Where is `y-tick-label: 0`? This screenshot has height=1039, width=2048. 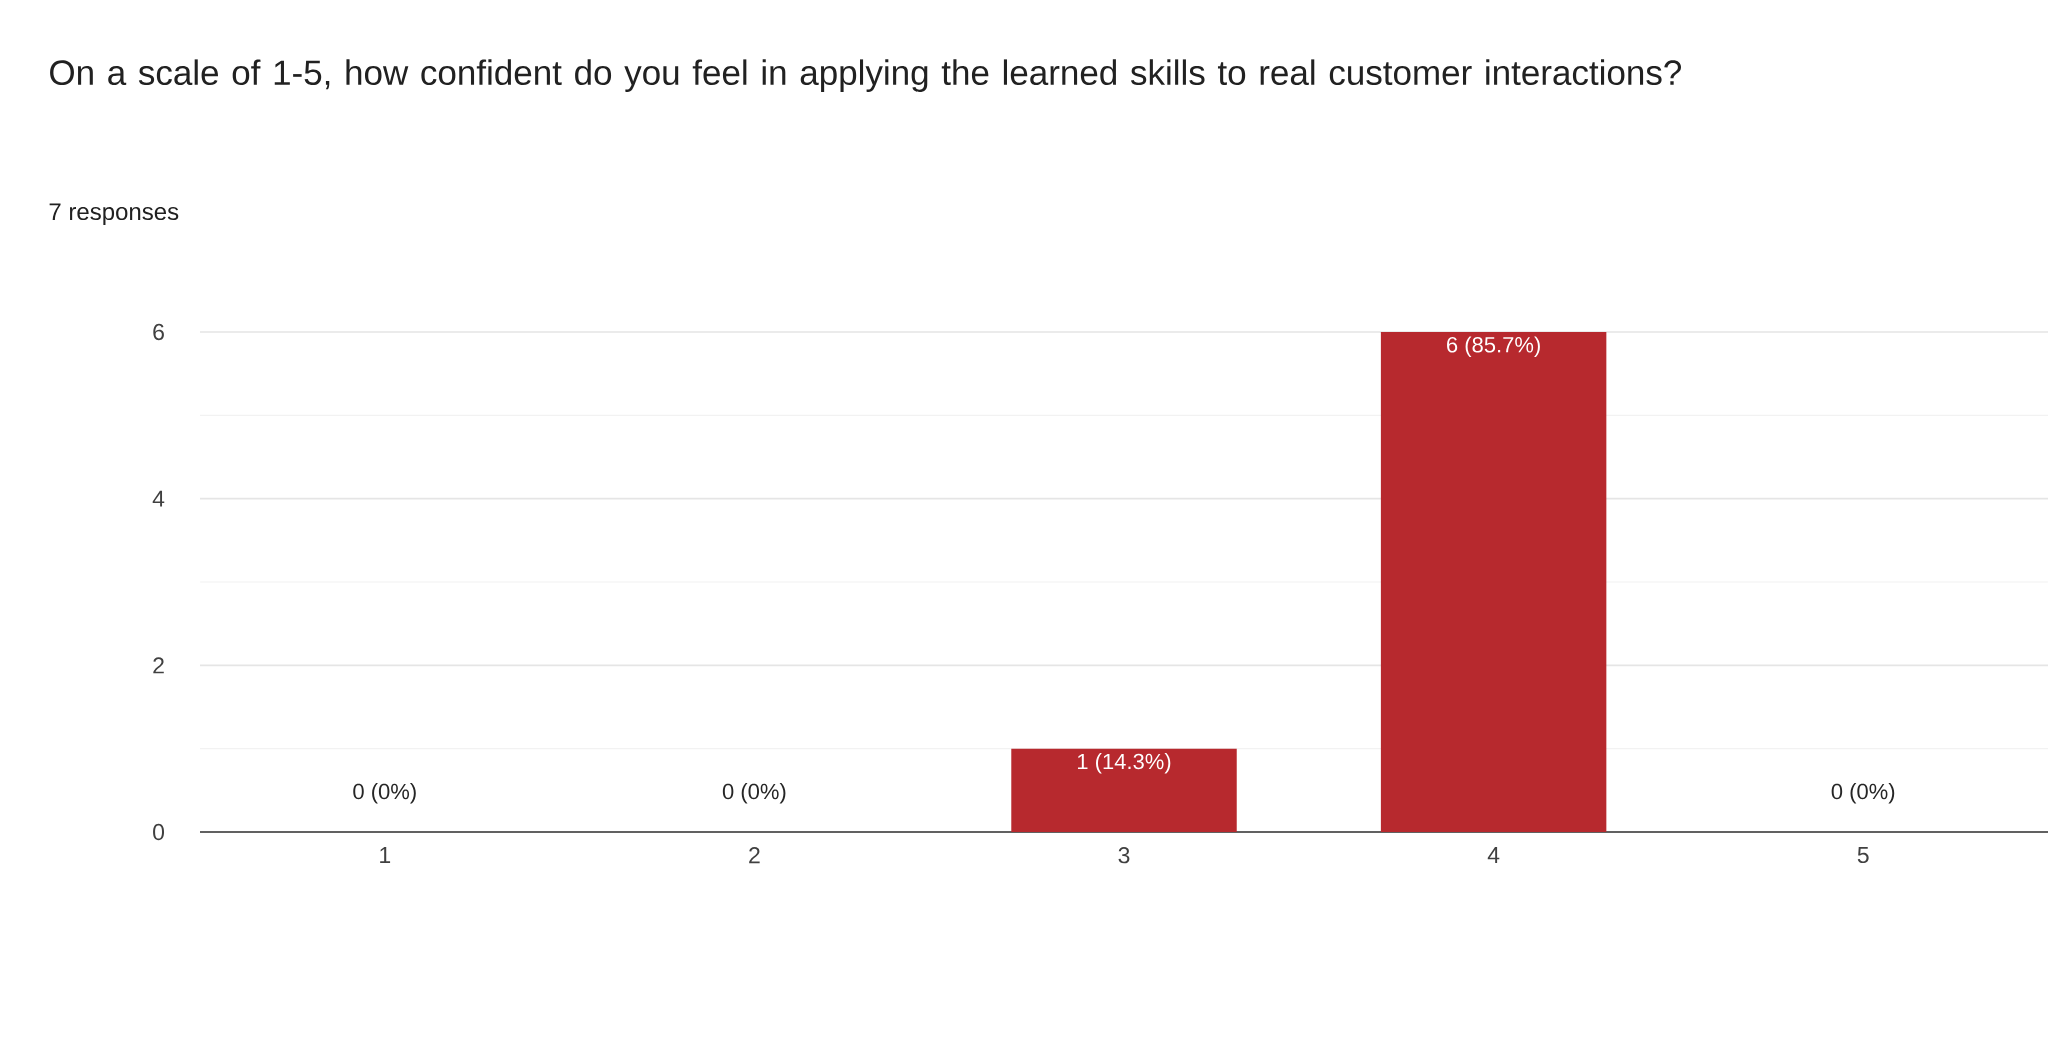
y-tick-label: 0 is located at coordinates (159, 832).